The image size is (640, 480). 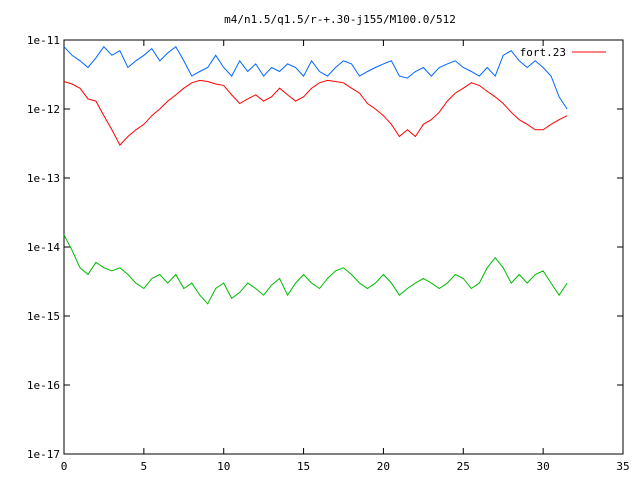 I want to click on y-tick-label: 1e-13, so click(x=43, y=178).